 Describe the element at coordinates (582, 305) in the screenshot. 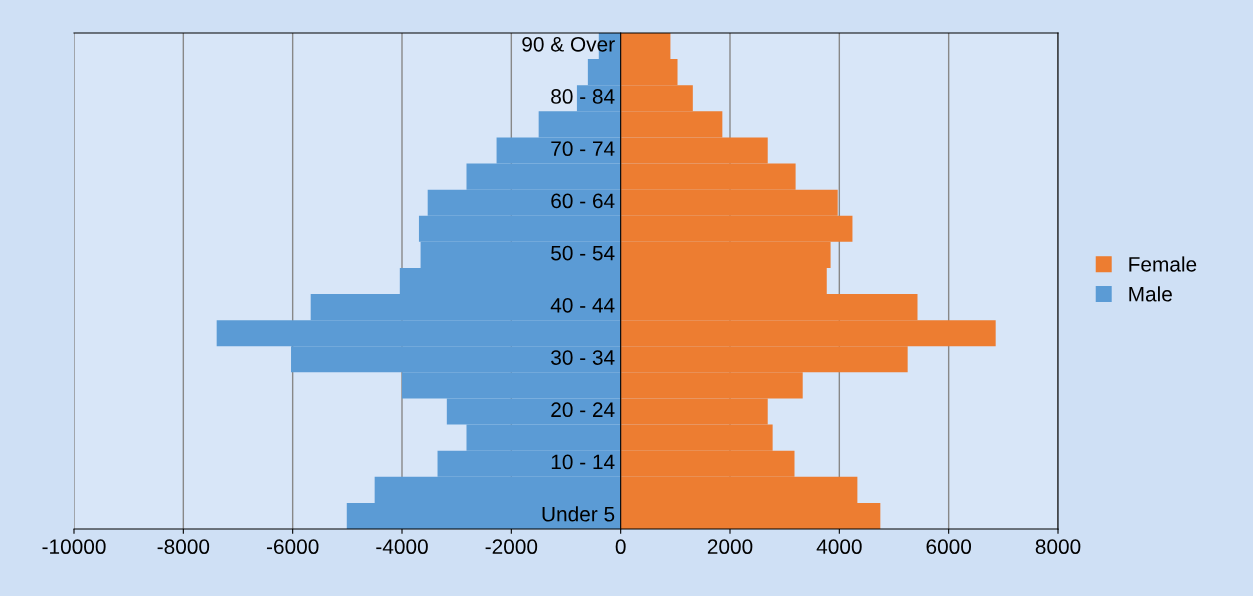

I see `y-tick-label: 40 - 44` at that location.